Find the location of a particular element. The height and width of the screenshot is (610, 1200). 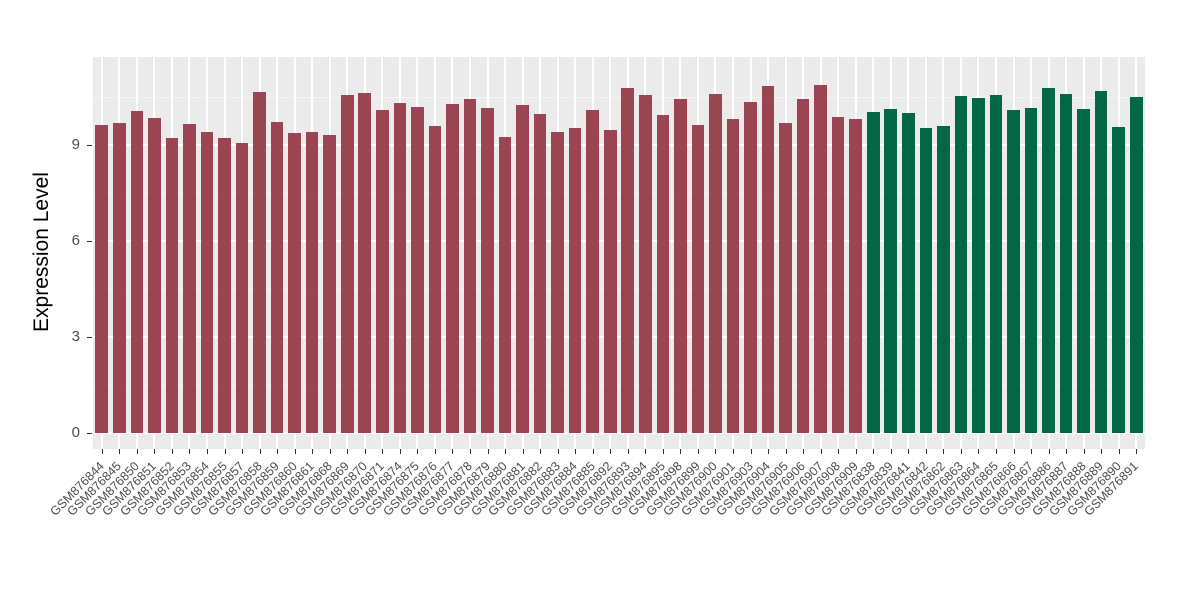

bar-GSM876860 is located at coordinates (294, 282).